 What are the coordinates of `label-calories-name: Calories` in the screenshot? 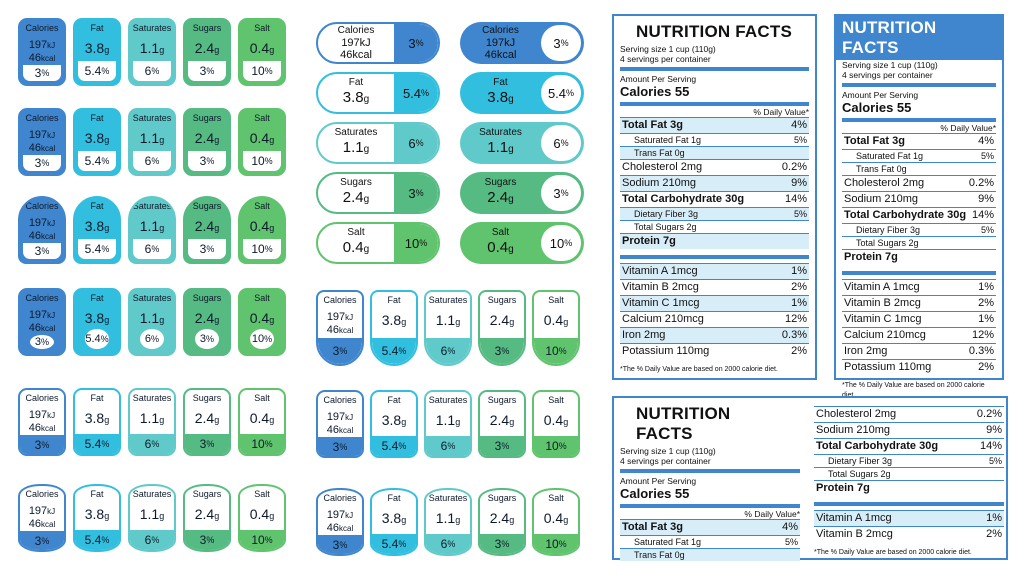 It's located at (42, 118).